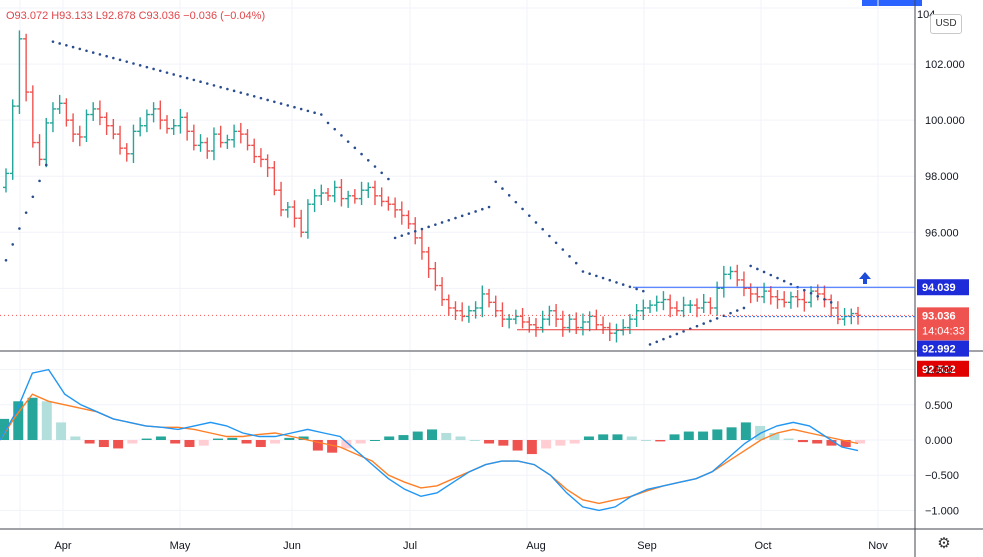  What do you see at coordinates (939, 406) in the screenshot?
I see `macd-tick-label: 0.500` at bounding box center [939, 406].